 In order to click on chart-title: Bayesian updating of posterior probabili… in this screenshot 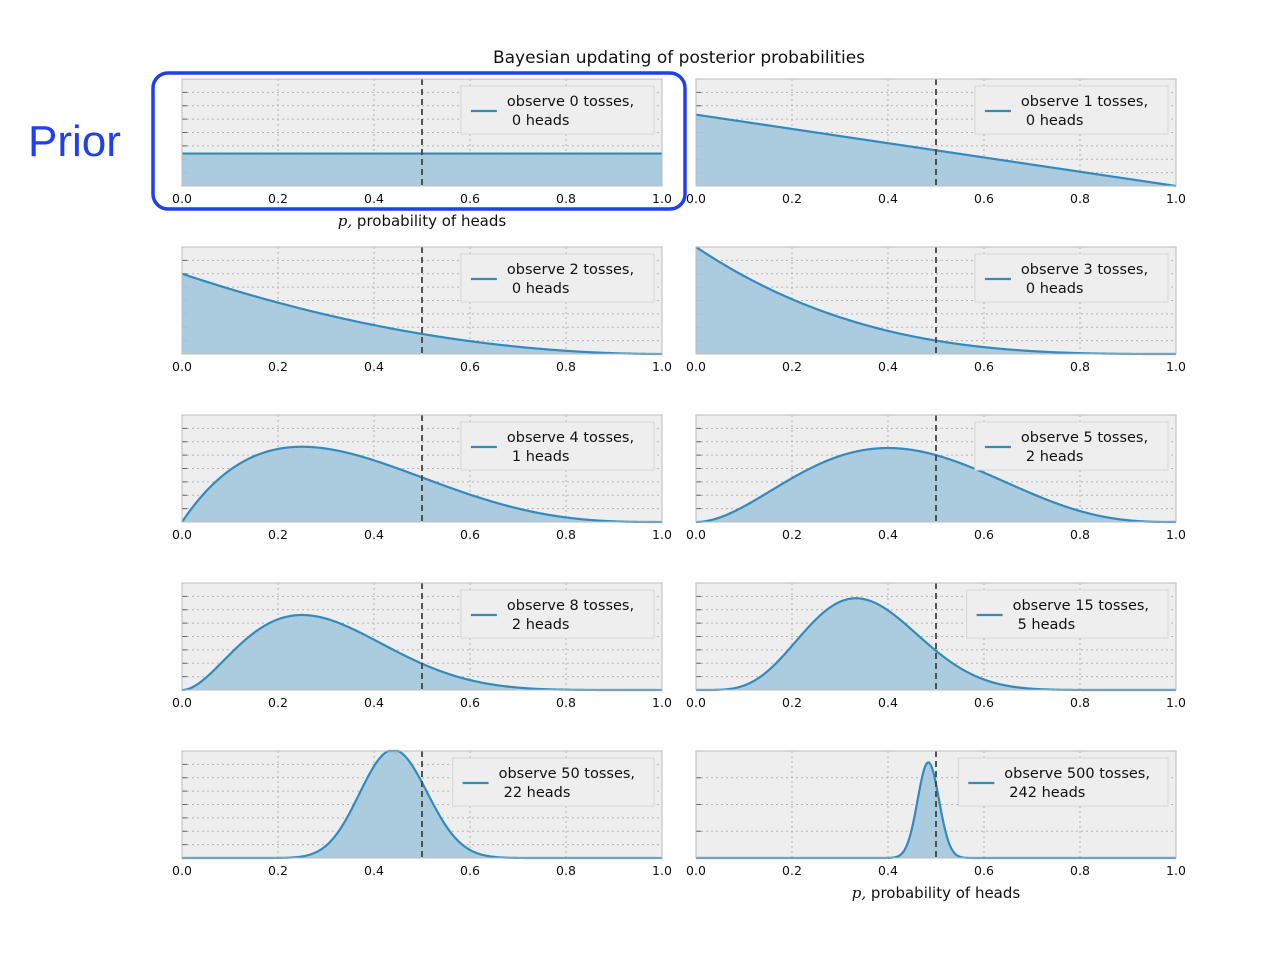, I will do `click(679, 58)`.